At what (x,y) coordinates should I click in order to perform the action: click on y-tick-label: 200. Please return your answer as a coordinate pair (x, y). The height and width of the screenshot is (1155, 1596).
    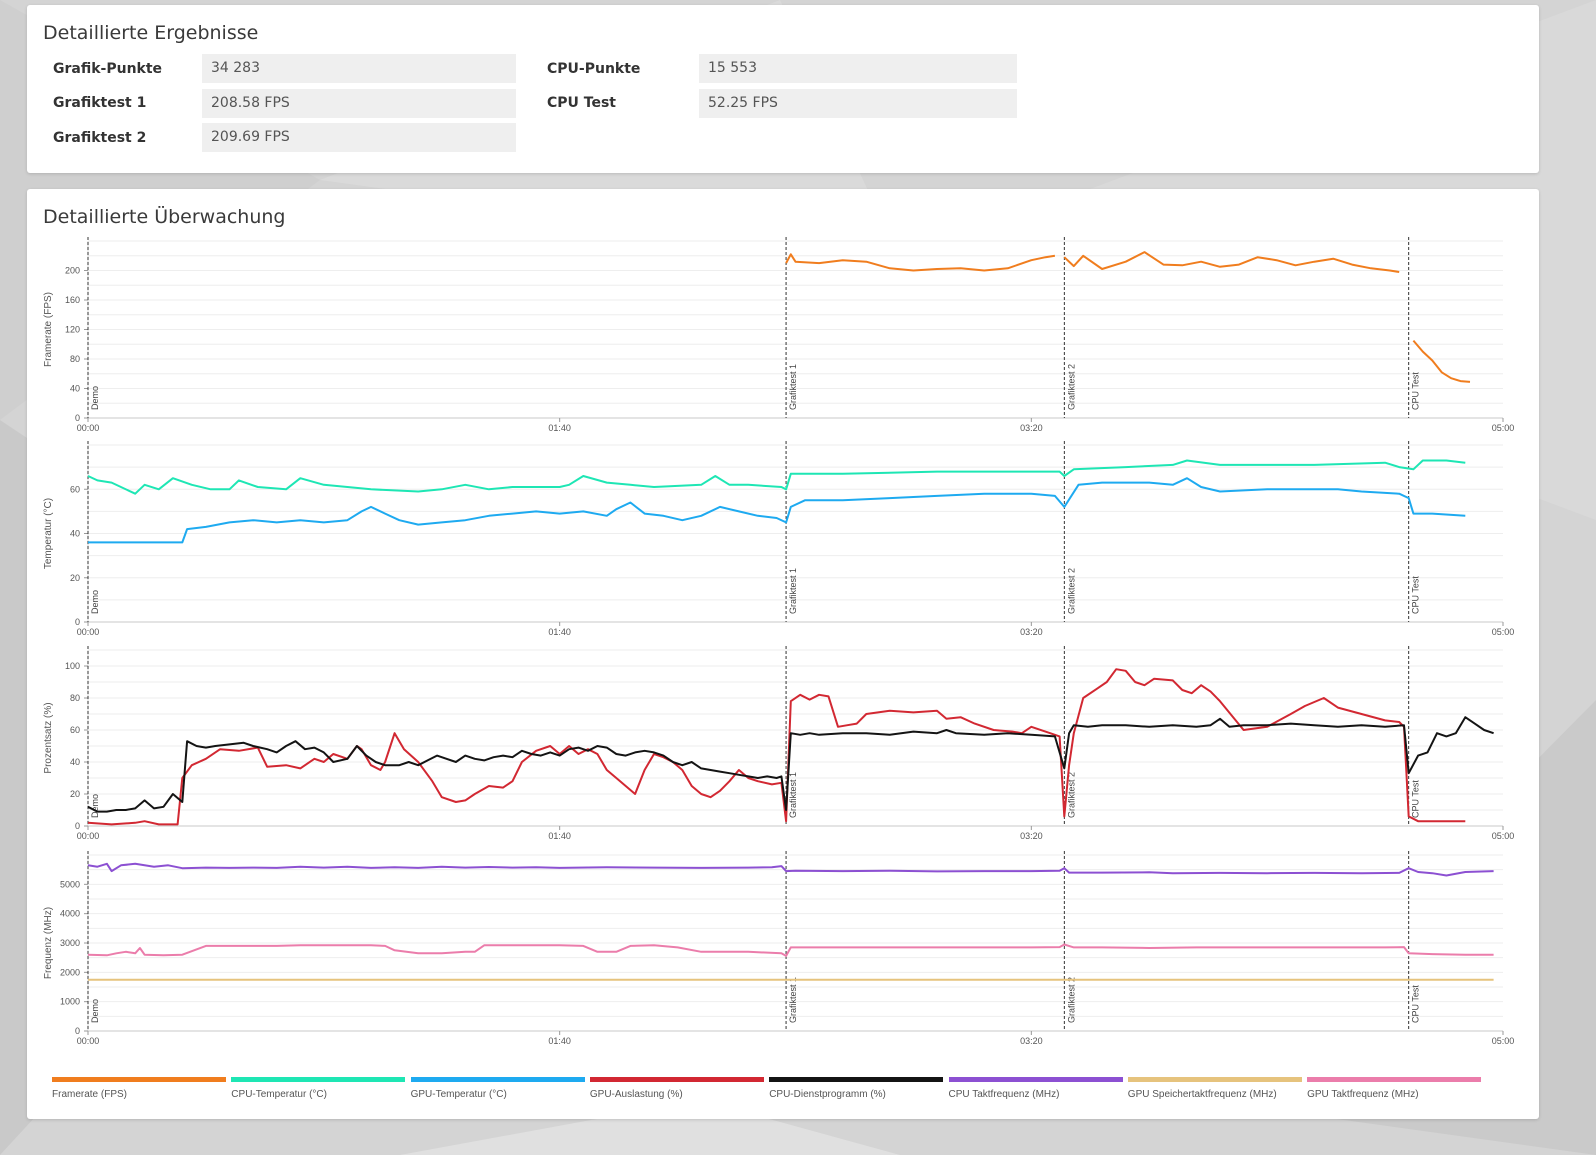
    Looking at the image, I should click on (72, 271).